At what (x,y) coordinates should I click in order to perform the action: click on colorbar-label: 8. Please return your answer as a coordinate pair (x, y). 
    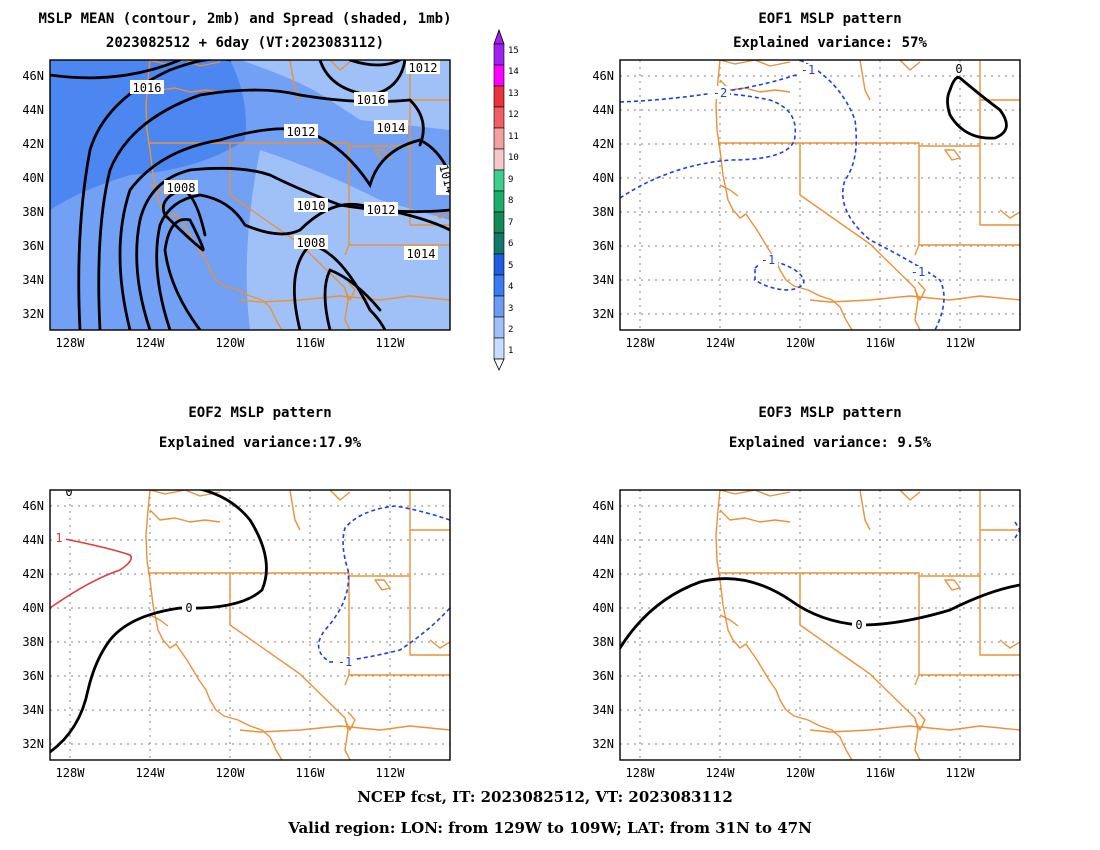
    Looking at the image, I should click on (510, 201).